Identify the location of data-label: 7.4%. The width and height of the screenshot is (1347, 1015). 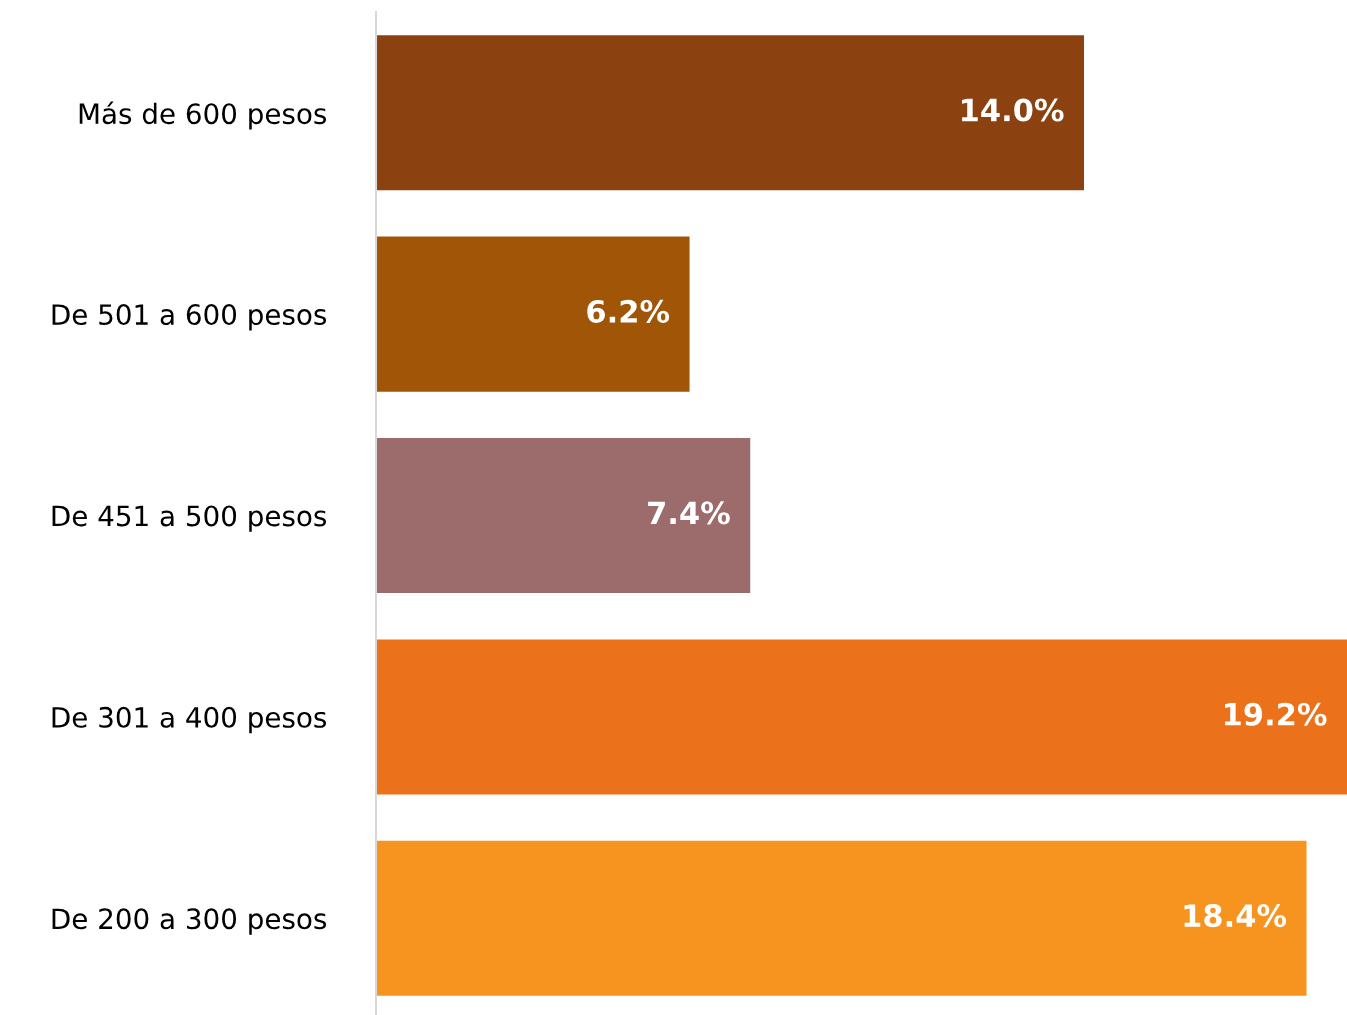
(689, 513).